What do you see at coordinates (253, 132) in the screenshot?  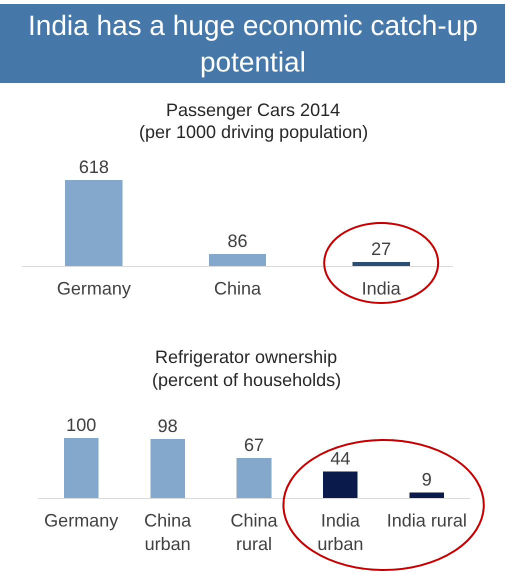 I see `chart-subtitle: (per 1000 driving population)` at bounding box center [253, 132].